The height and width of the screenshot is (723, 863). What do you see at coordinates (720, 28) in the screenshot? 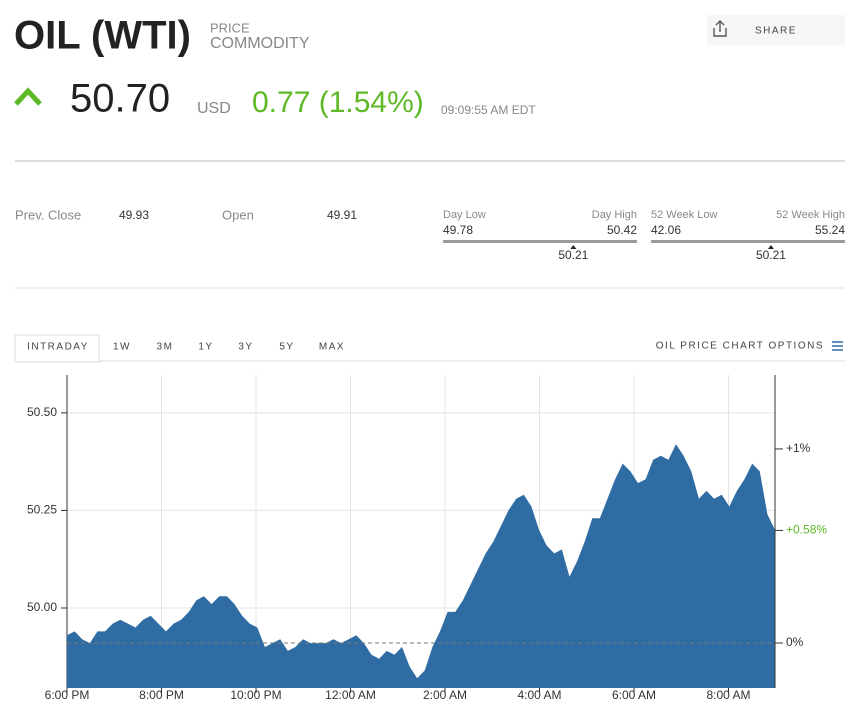
I see `share-icon` at bounding box center [720, 28].